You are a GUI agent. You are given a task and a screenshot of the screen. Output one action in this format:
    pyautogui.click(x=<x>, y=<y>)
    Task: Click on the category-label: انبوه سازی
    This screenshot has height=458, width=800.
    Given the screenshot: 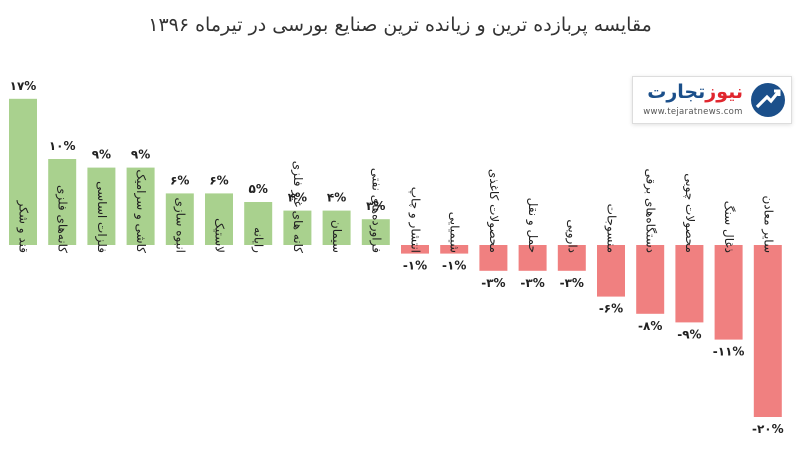 What is the action you would take?
    pyautogui.click(x=179, y=226)
    